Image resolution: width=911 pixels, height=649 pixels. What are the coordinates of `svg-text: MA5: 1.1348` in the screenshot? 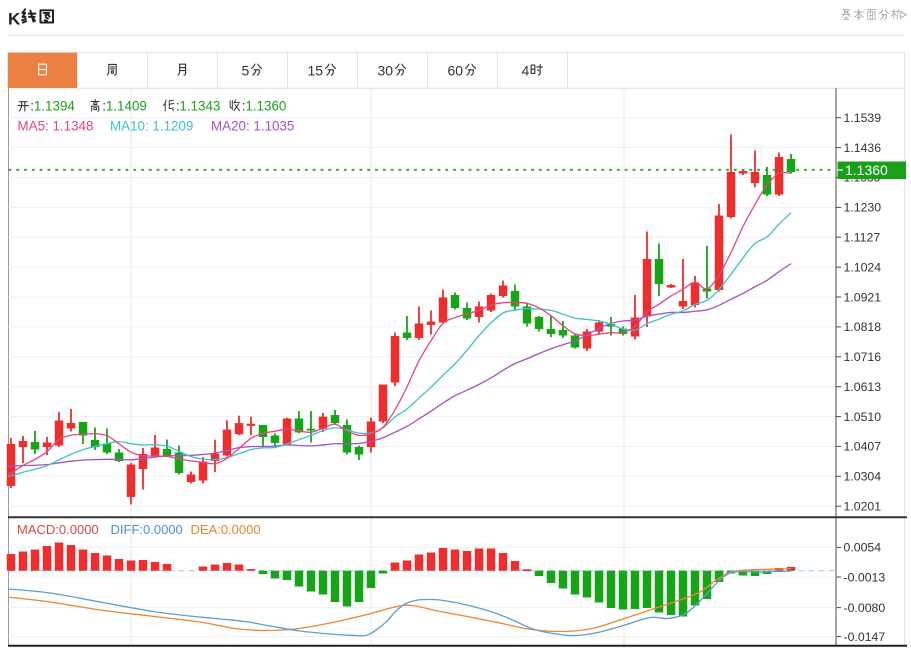 It's located at (56, 125).